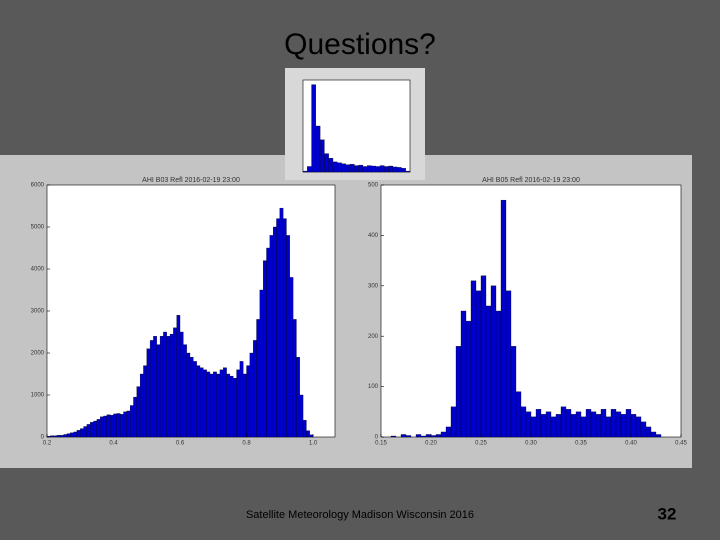 This screenshot has width=720, height=540. What do you see at coordinates (38, 186) in the screenshot?
I see `y-tick-label: 6000` at bounding box center [38, 186].